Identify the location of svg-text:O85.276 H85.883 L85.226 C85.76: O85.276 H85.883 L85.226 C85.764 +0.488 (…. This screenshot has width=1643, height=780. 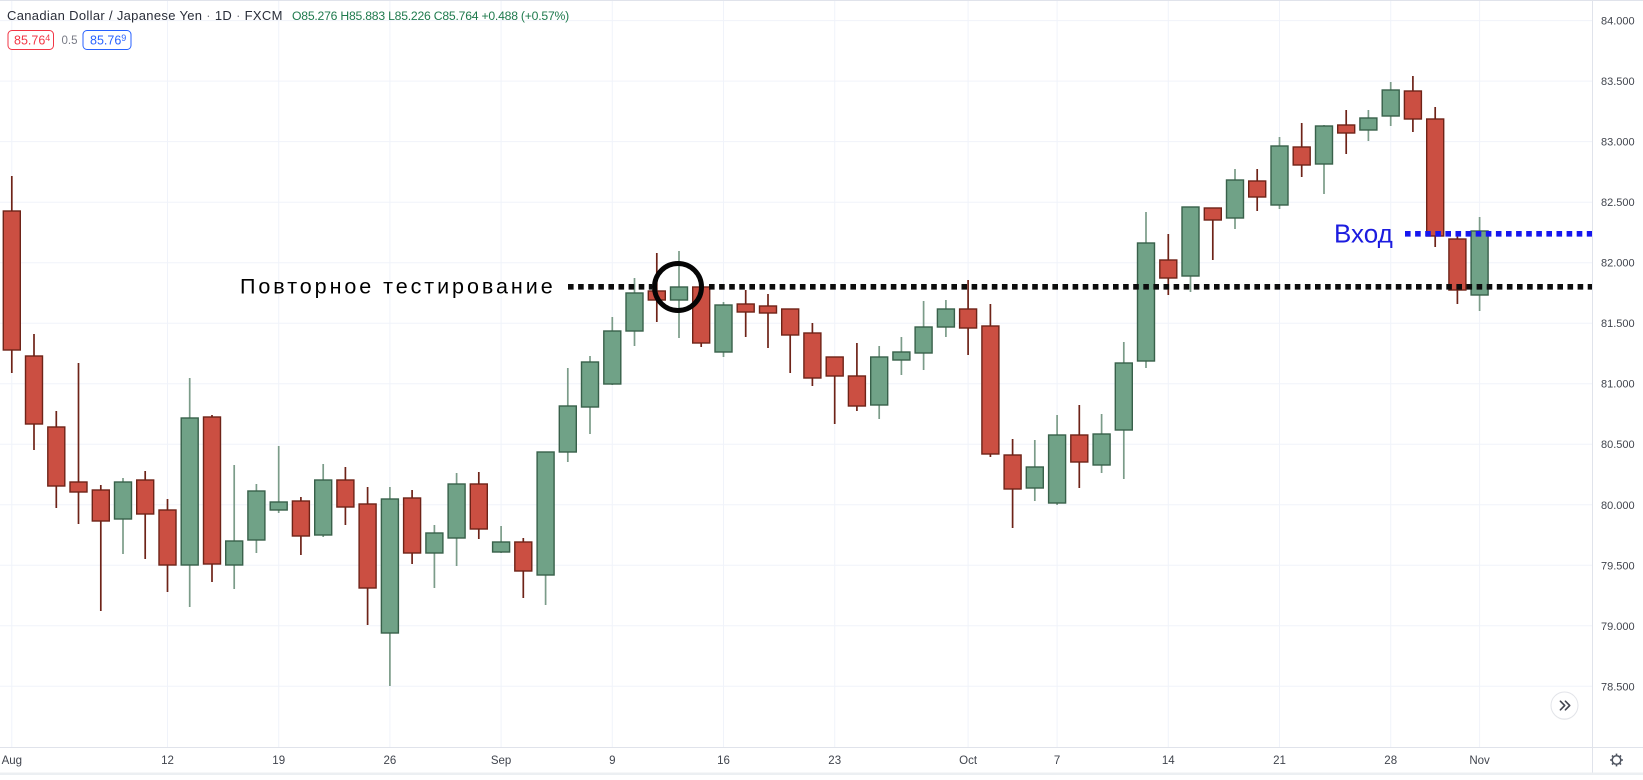
(430, 16).